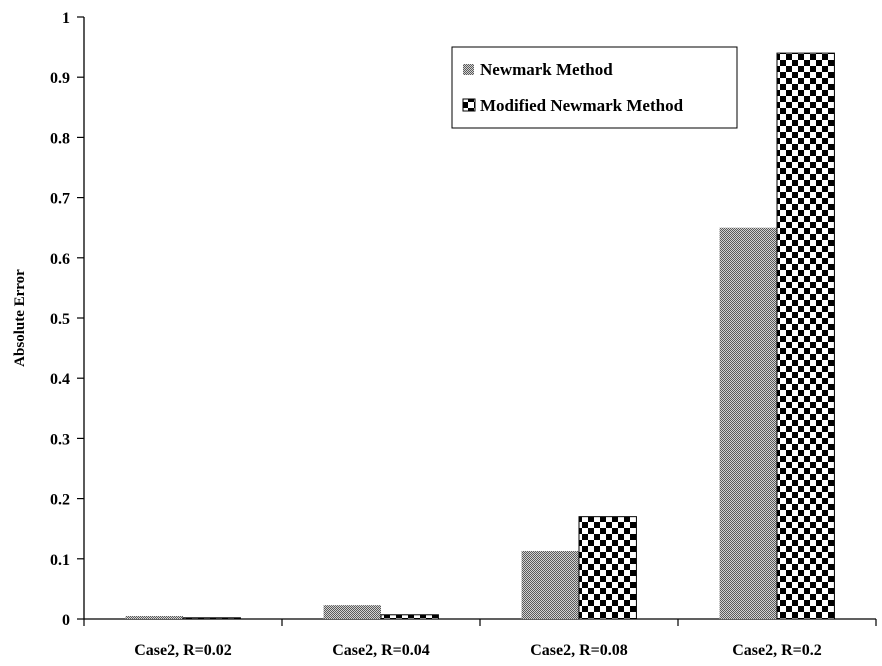  I want to click on y-tick-label: 0.2, so click(60, 500).